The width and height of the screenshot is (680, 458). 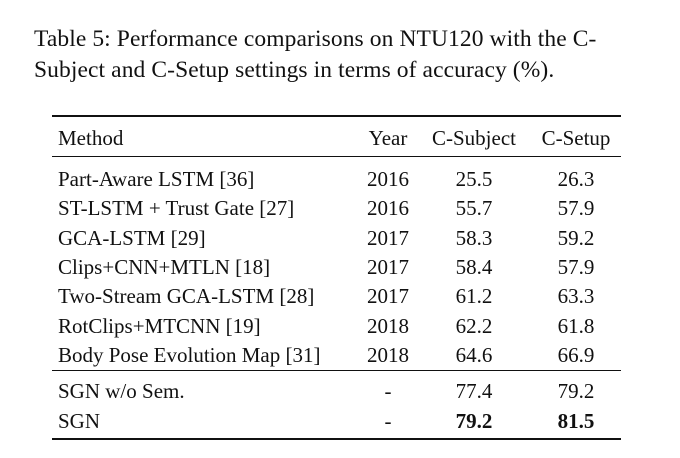 I want to click on section-rule, so click(x=336, y=370).